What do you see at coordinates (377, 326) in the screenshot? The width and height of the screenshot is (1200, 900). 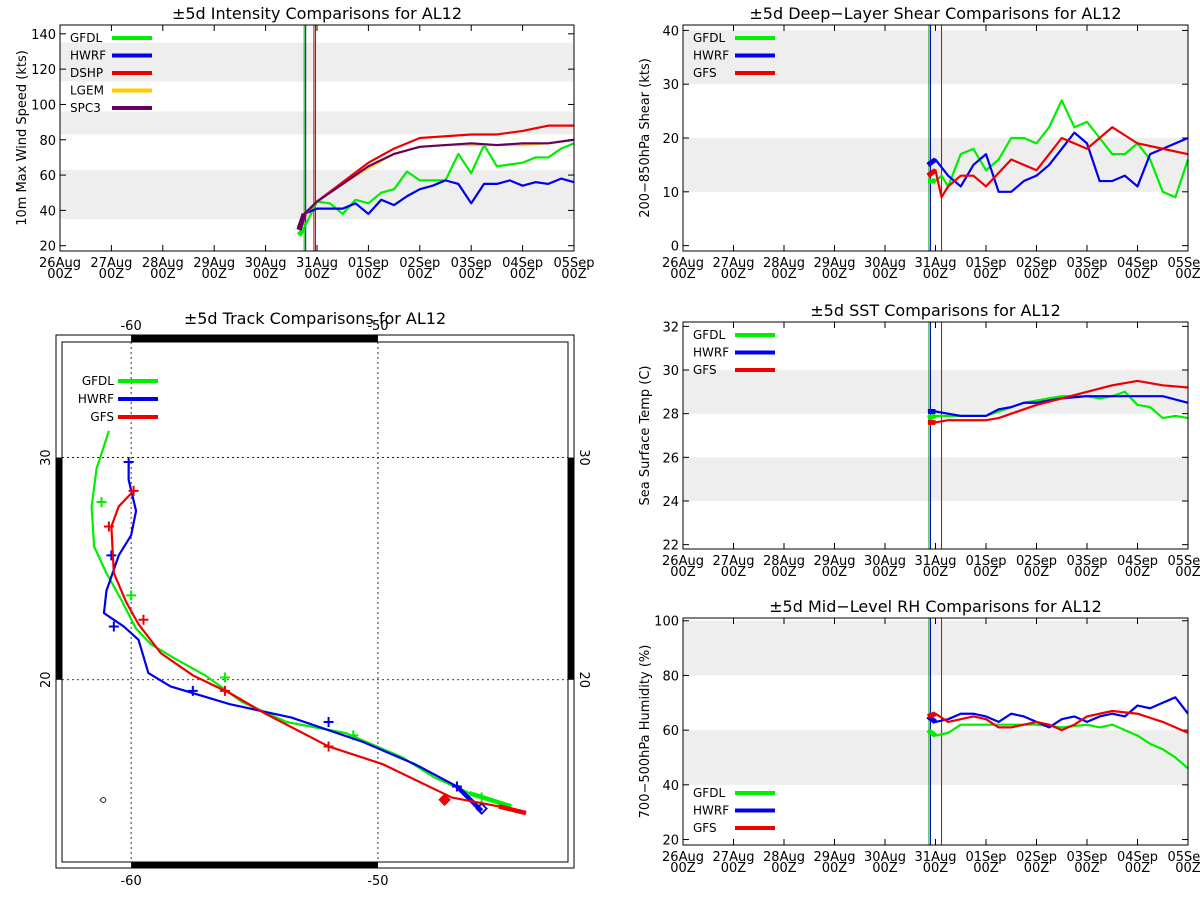 I see `lon-label-top: -50` at bounding box center [377, 326].